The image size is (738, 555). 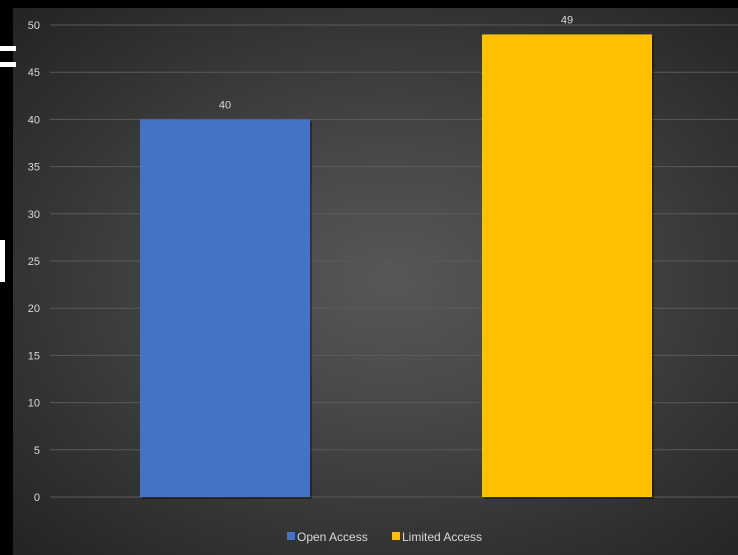 What do you see at coordinates (34, 356) in the screenshot?
I see `y-tick-label: 15` at bounding box center [34, 356].